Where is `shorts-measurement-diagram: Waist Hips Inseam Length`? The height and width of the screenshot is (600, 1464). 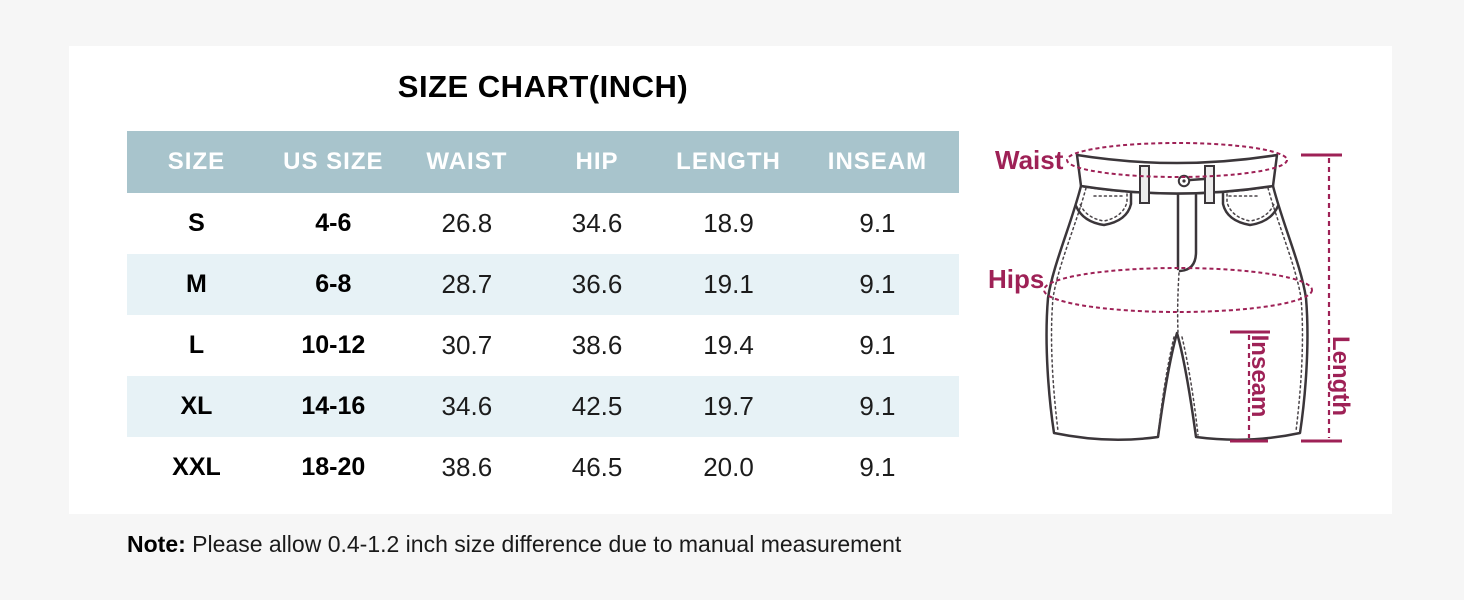
shorts-measurement-diagram: Waist Hips Inseam Length is located at coordinates (1171, 292).